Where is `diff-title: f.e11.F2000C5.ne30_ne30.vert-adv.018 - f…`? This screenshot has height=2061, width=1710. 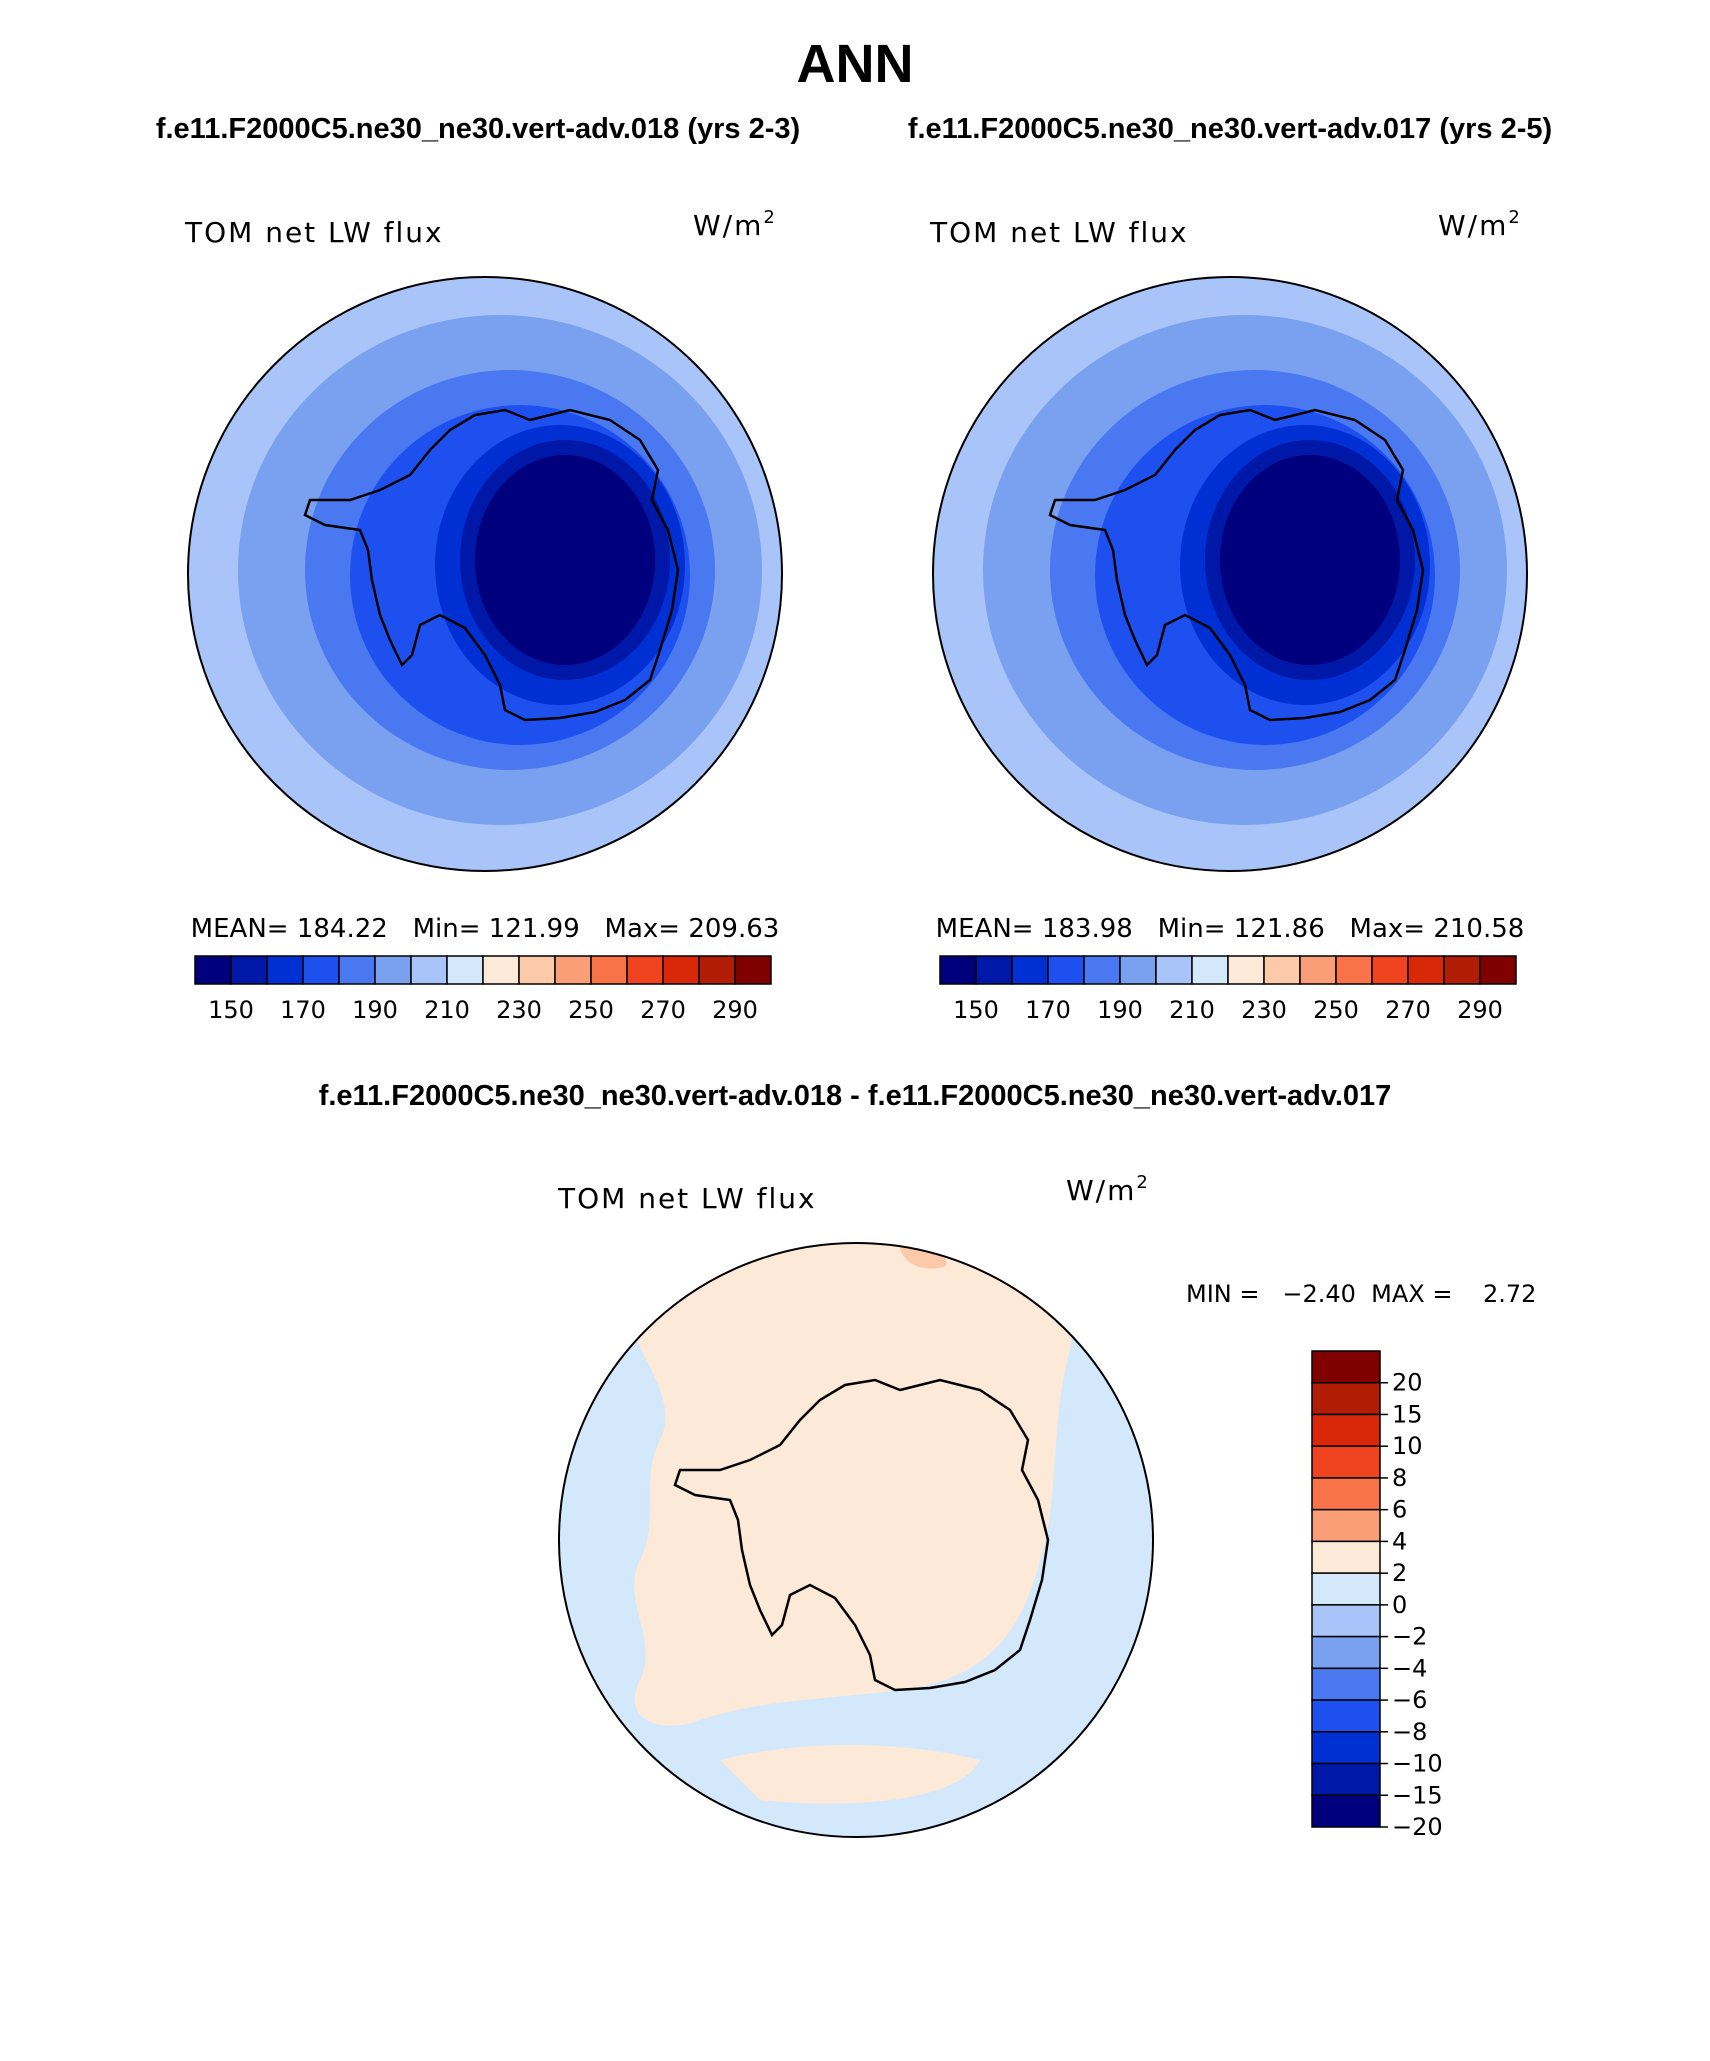
diff-title: f.e11.F2000C5.ne30_ne30.vert-adv.018 - f… is located at coordinates (855, 1096).